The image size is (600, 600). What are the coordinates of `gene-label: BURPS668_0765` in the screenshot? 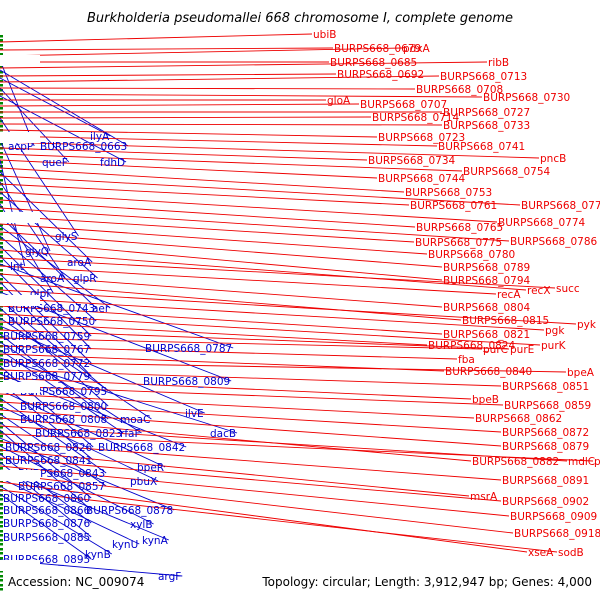 It's located at (459, 228).